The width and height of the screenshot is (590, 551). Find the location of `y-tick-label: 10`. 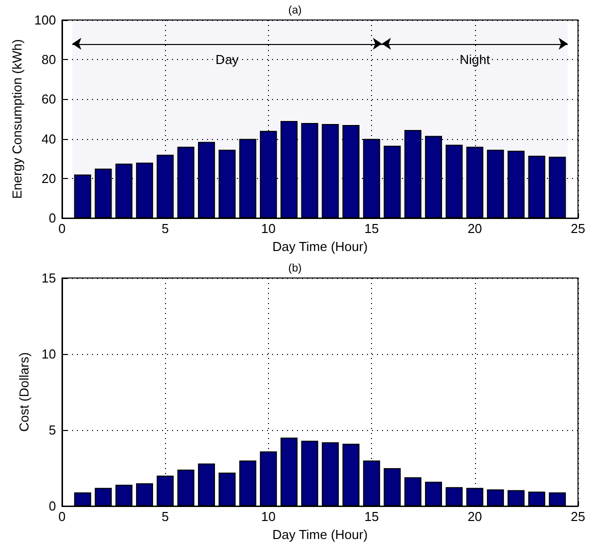

y-tick-label: 10 is located at coordinates (49, 354).